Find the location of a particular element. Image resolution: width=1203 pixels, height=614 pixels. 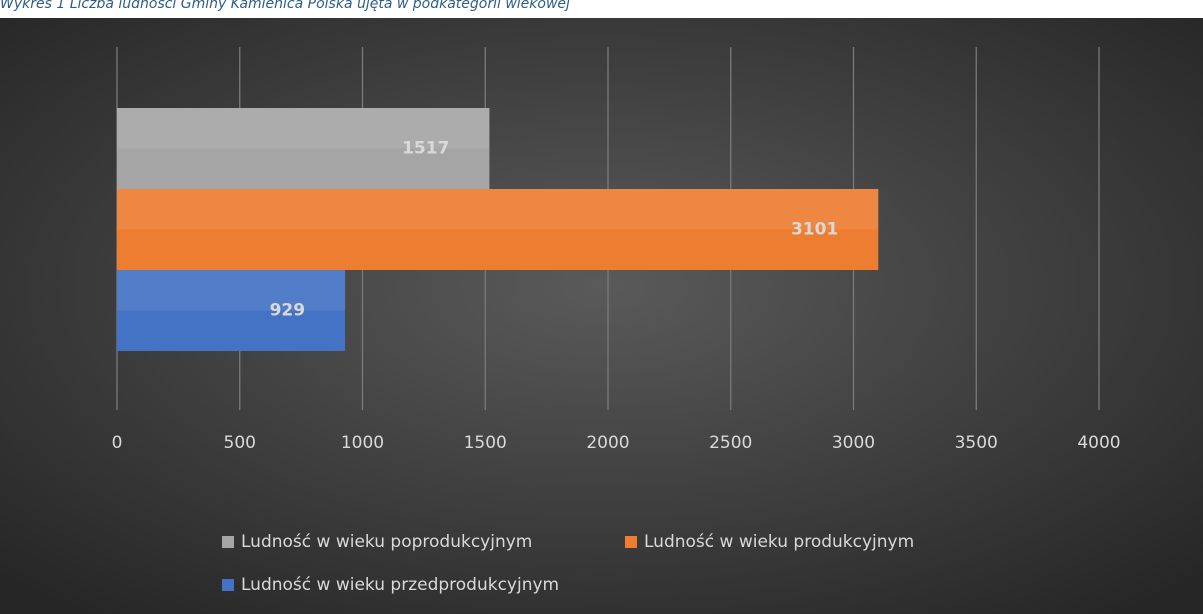

legend-label: Ludność w wieku poprodukcyjnym is located at coordinates (386, 542).